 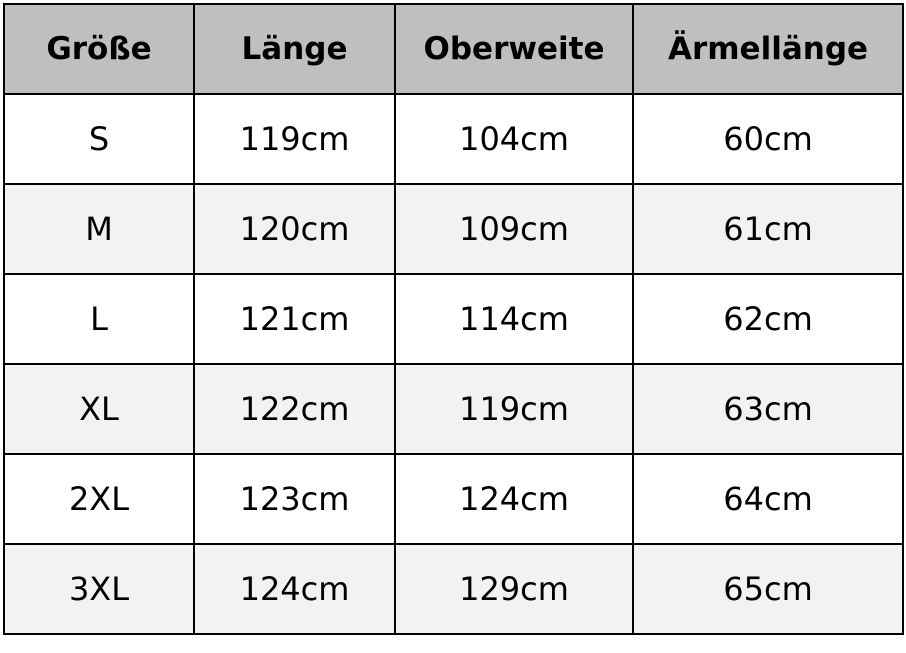 What do you see at coordinates (768, 319) in the screenshot?
I see `cell-sleeve-length: 62cm` at bounding box center [768, 319].